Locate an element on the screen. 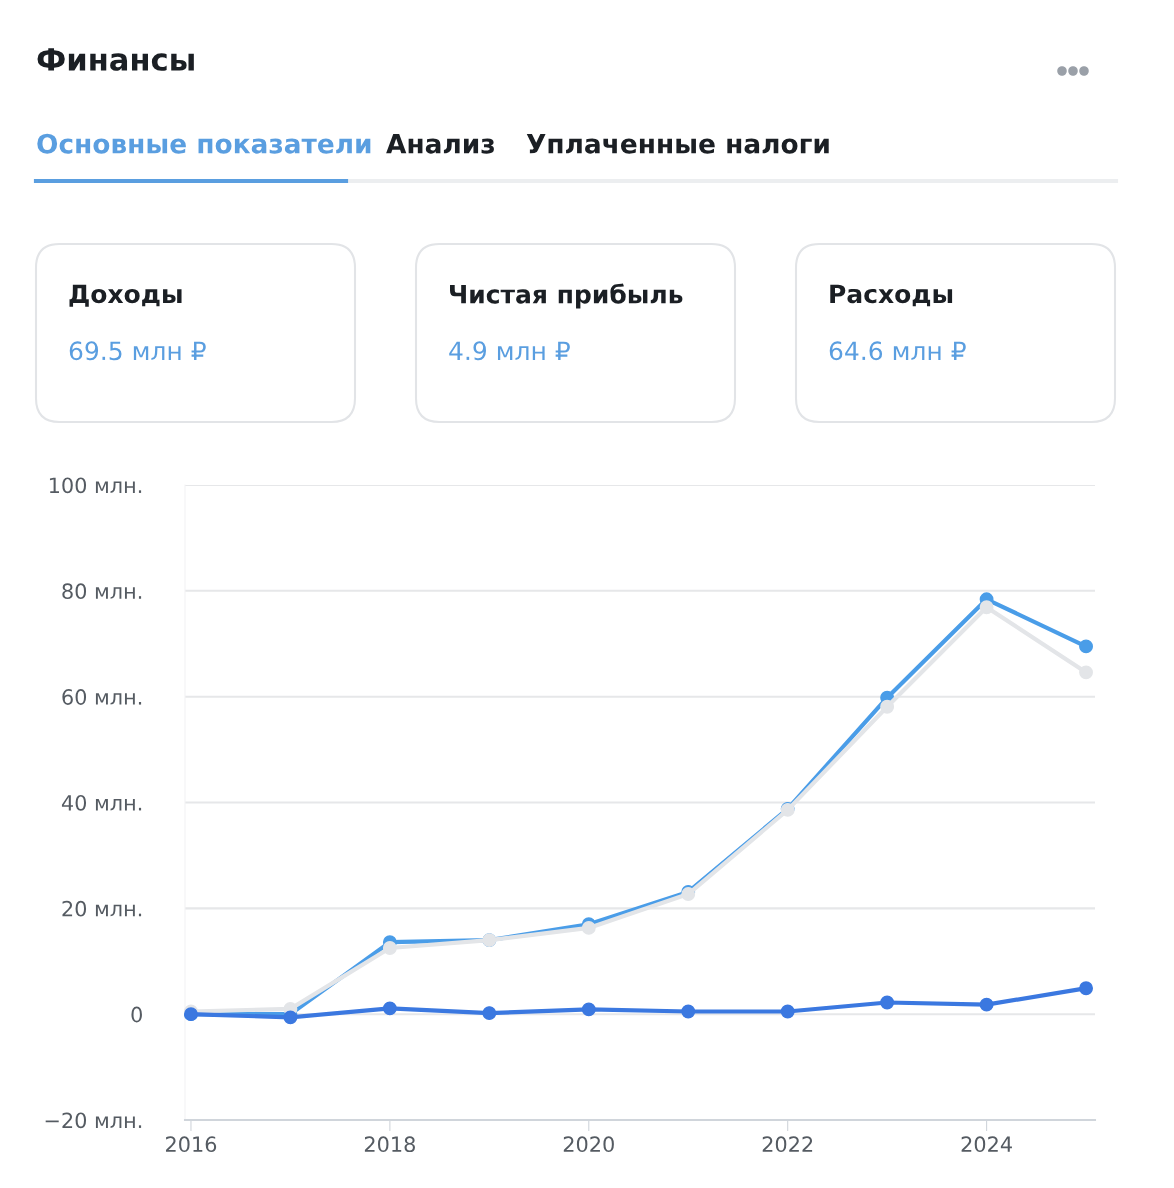  y-tick-label: 60 млн. is located at coordinates (102, 697).